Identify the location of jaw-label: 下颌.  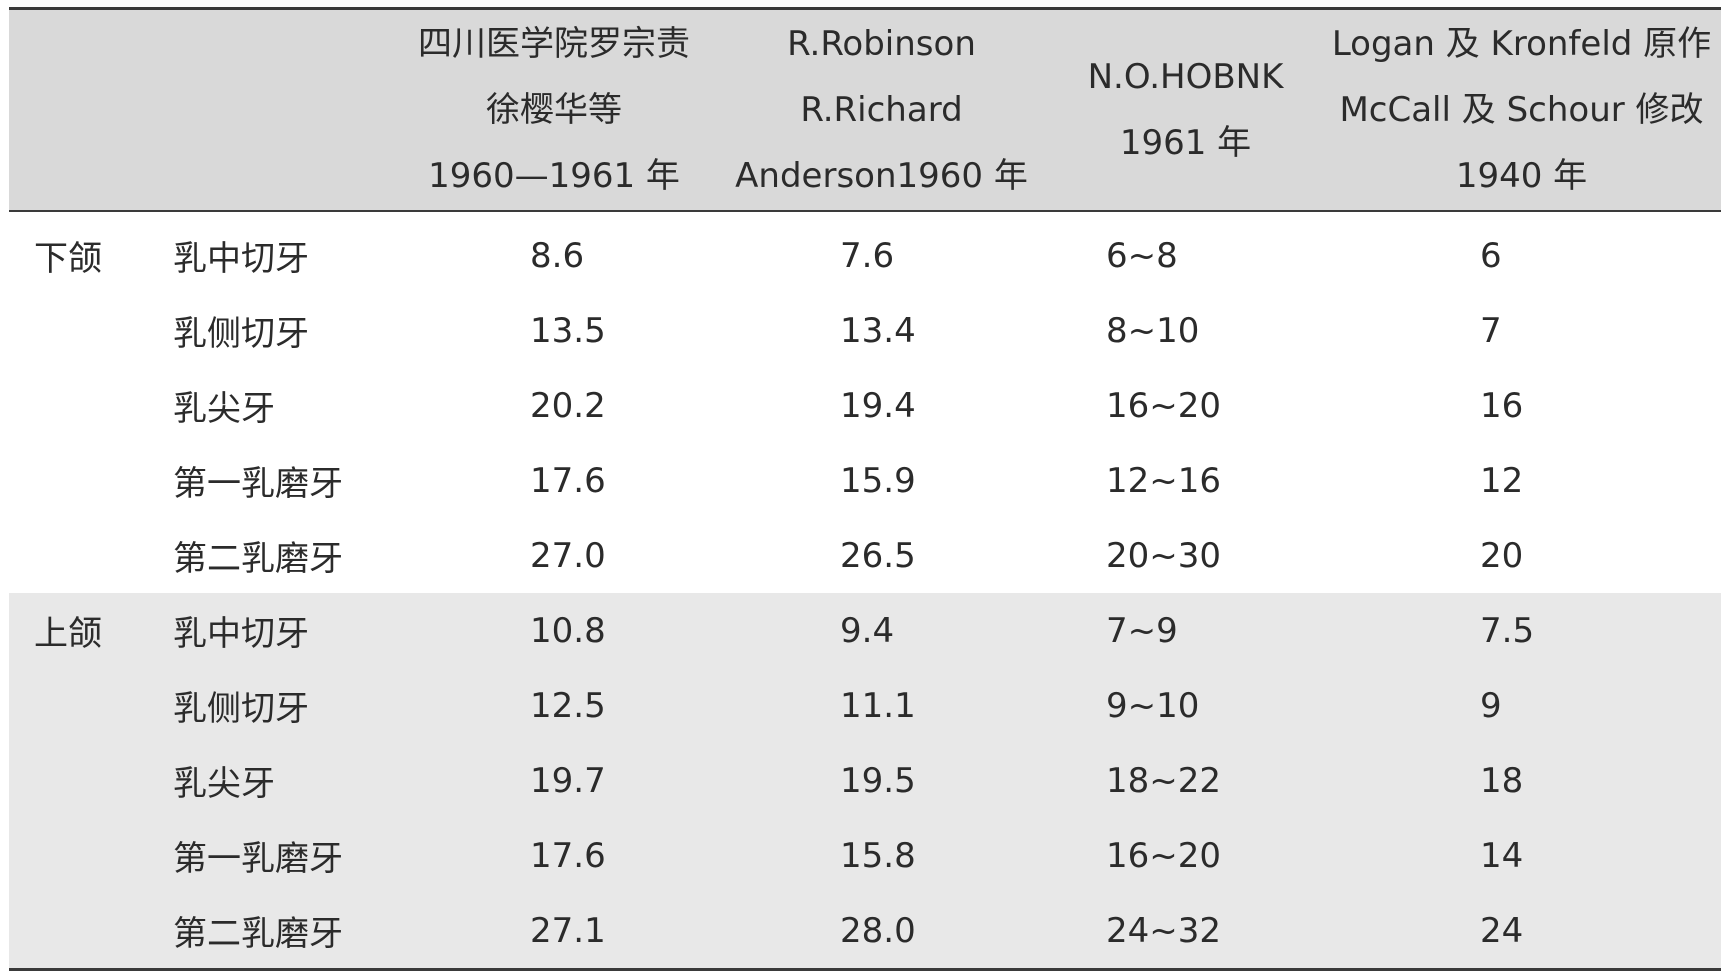
(68, 259).